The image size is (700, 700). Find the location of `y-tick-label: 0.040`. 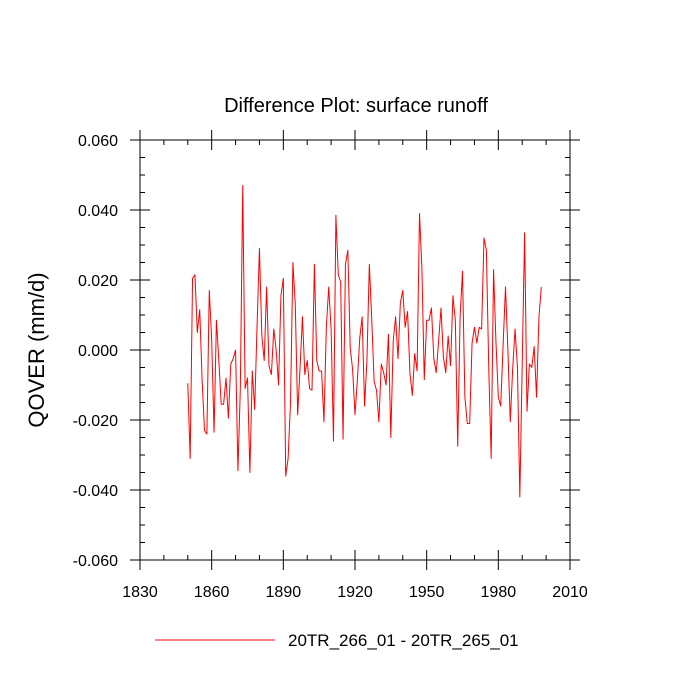

y-tick-label: 0.040 is located at coordinates (98, 211).